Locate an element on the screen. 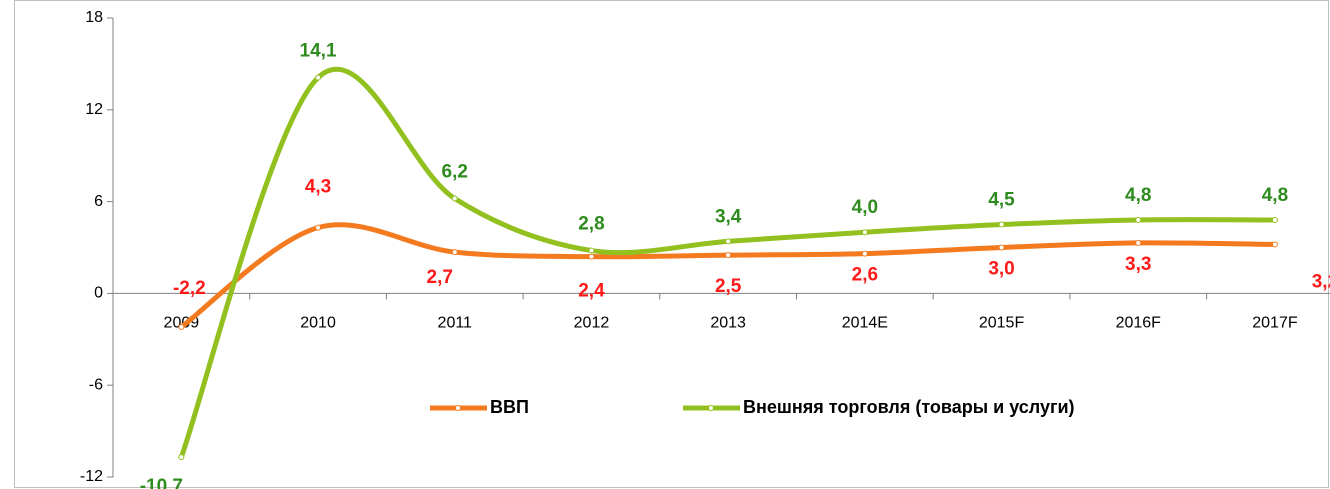  y-tick-label: -6 is located at coordinates (96, 384).